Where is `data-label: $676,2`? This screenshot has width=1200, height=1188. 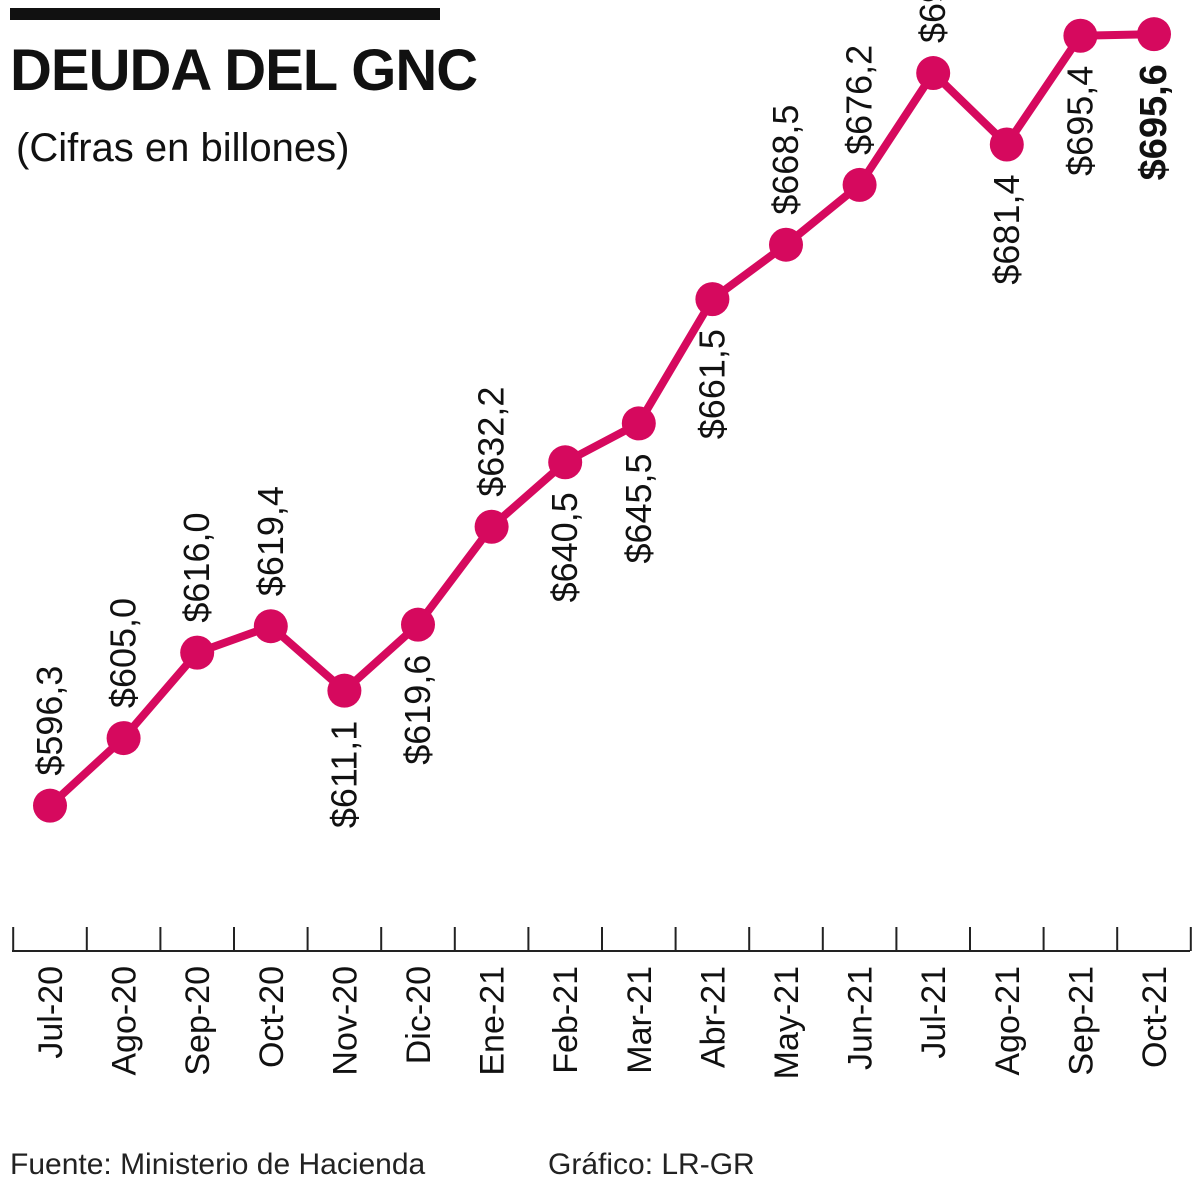 data-label: $676,2 is located at coordinates (859, 100).